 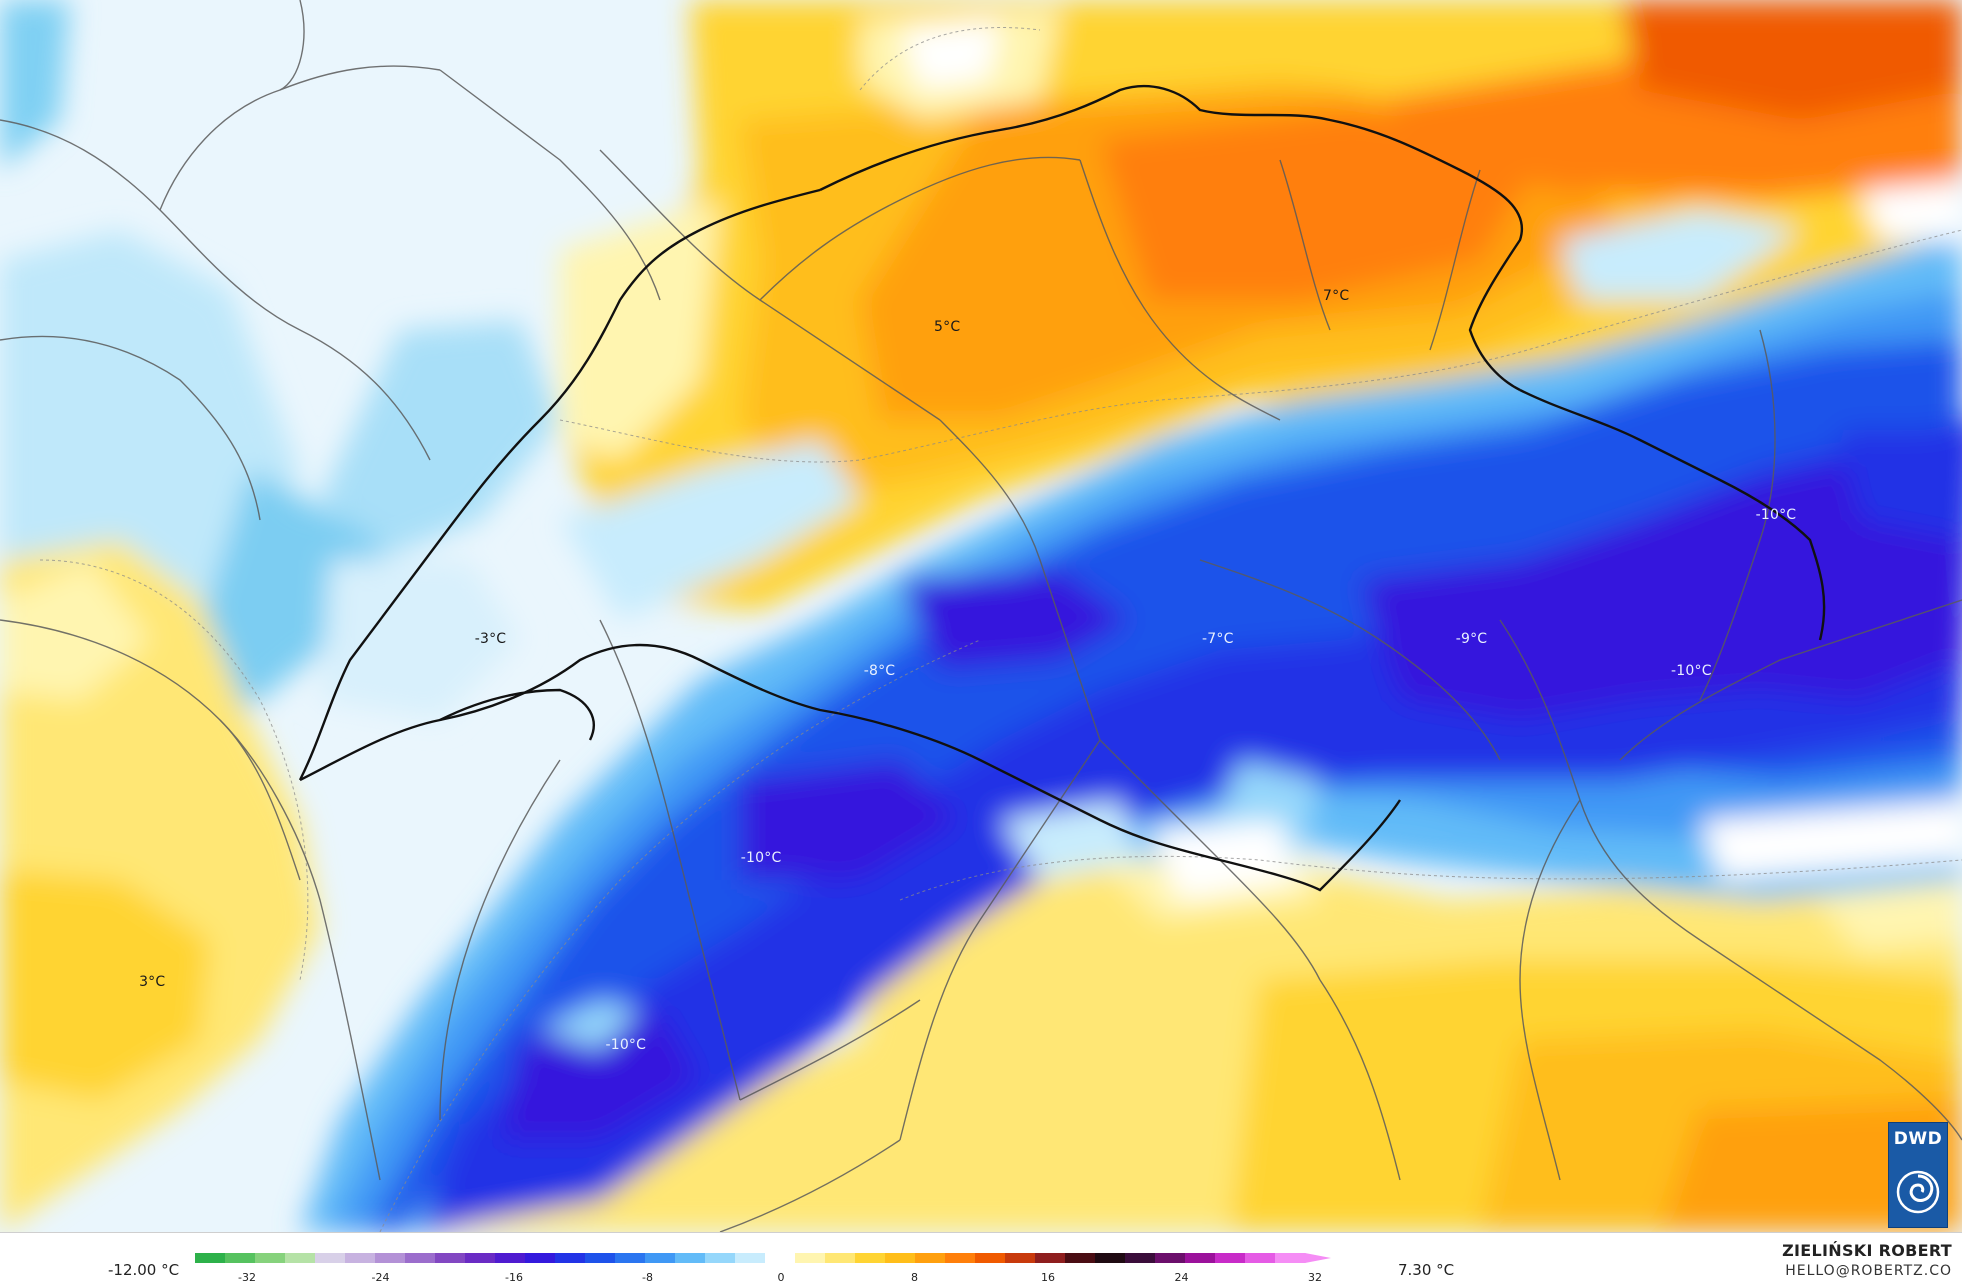 I want to click on legend-tick-label: 24, so click(x=1181, y=1277).